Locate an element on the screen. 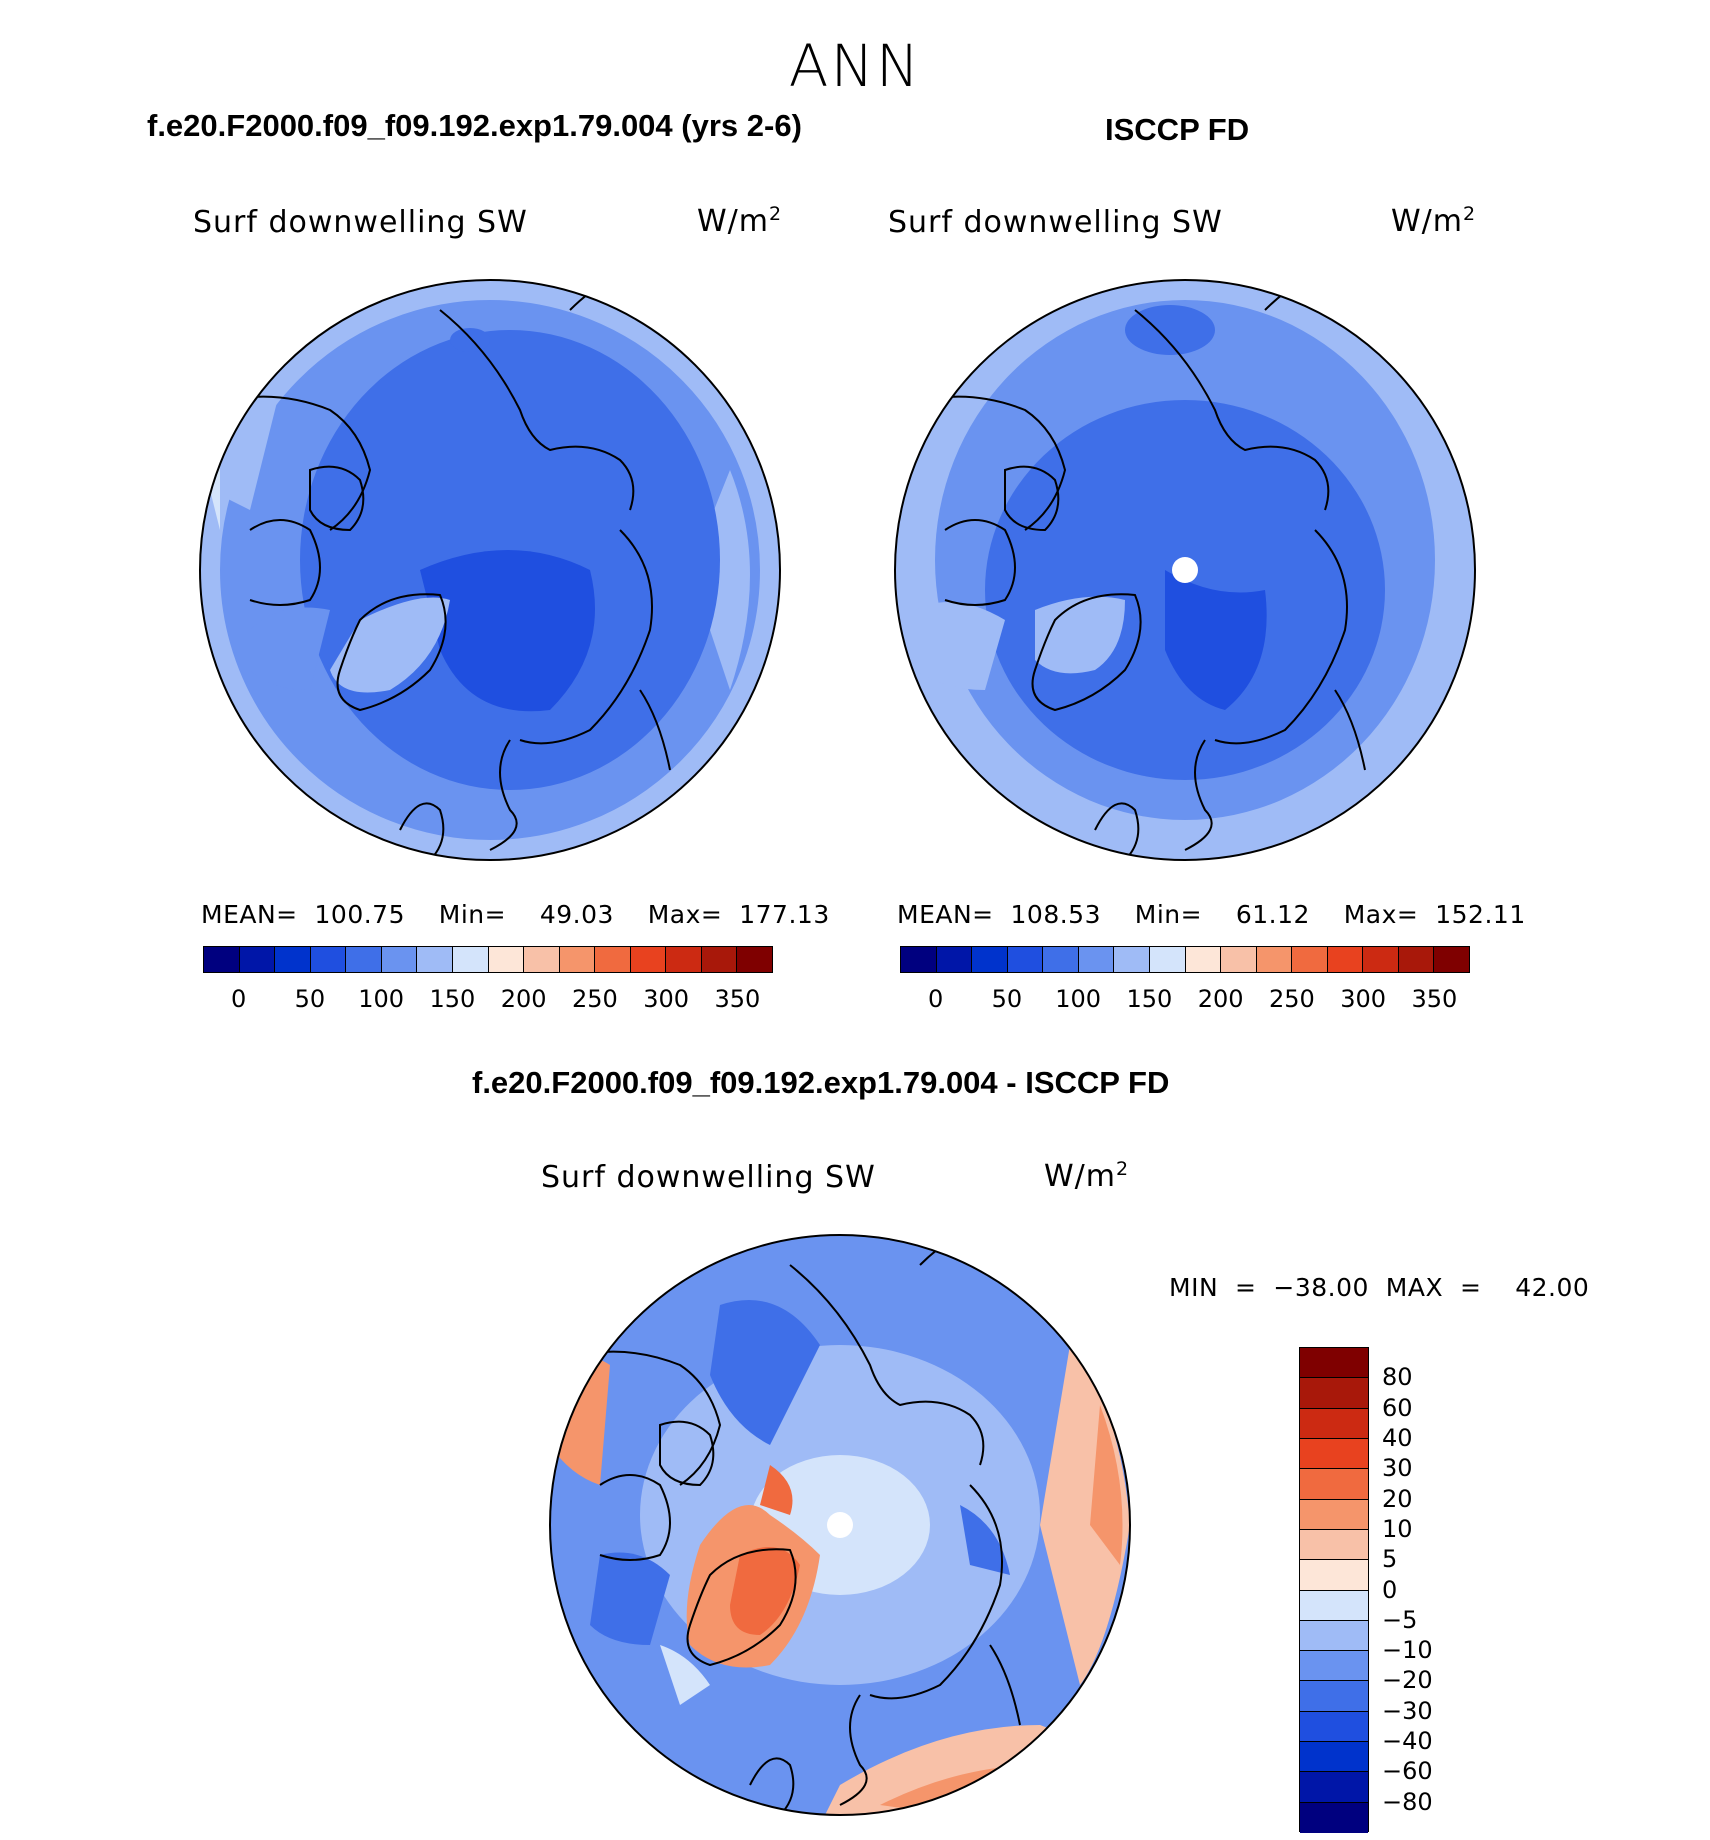 This screenshot has height=1840, width=1710. model-polar-map is located at coordinates (490, 570).